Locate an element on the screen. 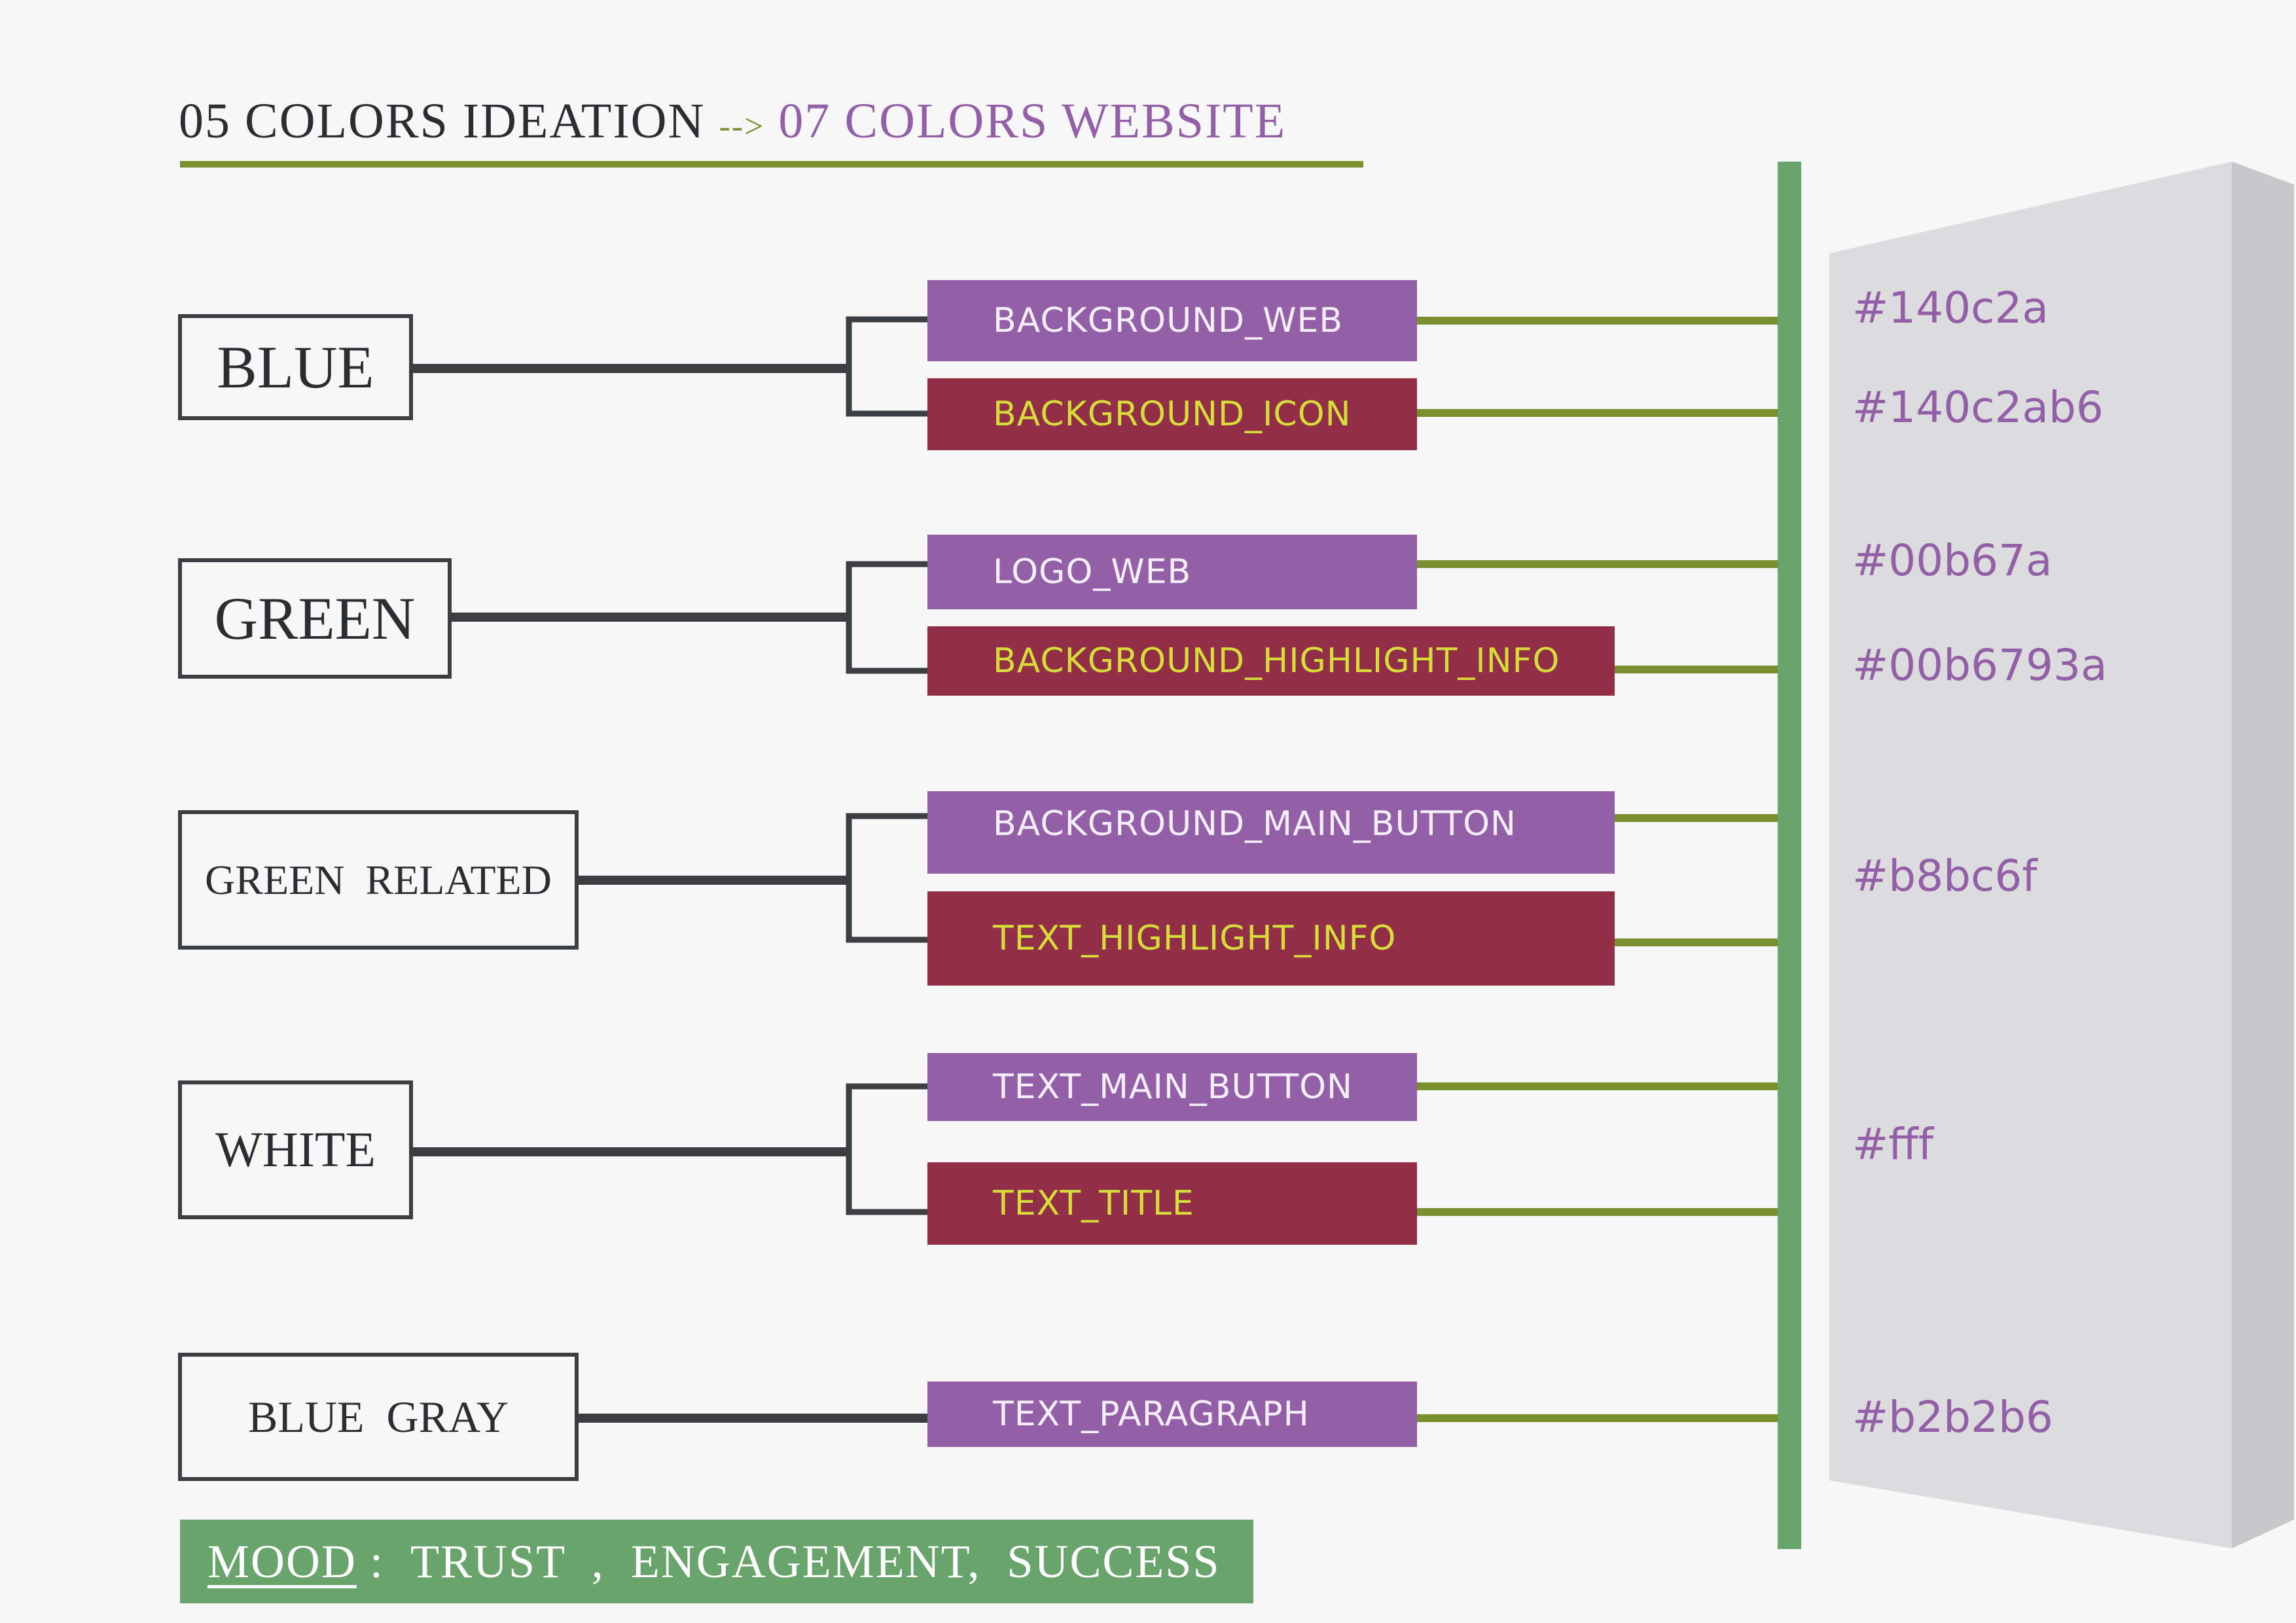 The width and height of the screenshot is (2296, 1623). role-text-paragraph: TEXT_PARAGRAPH is located at coordinates (1172, 1414).